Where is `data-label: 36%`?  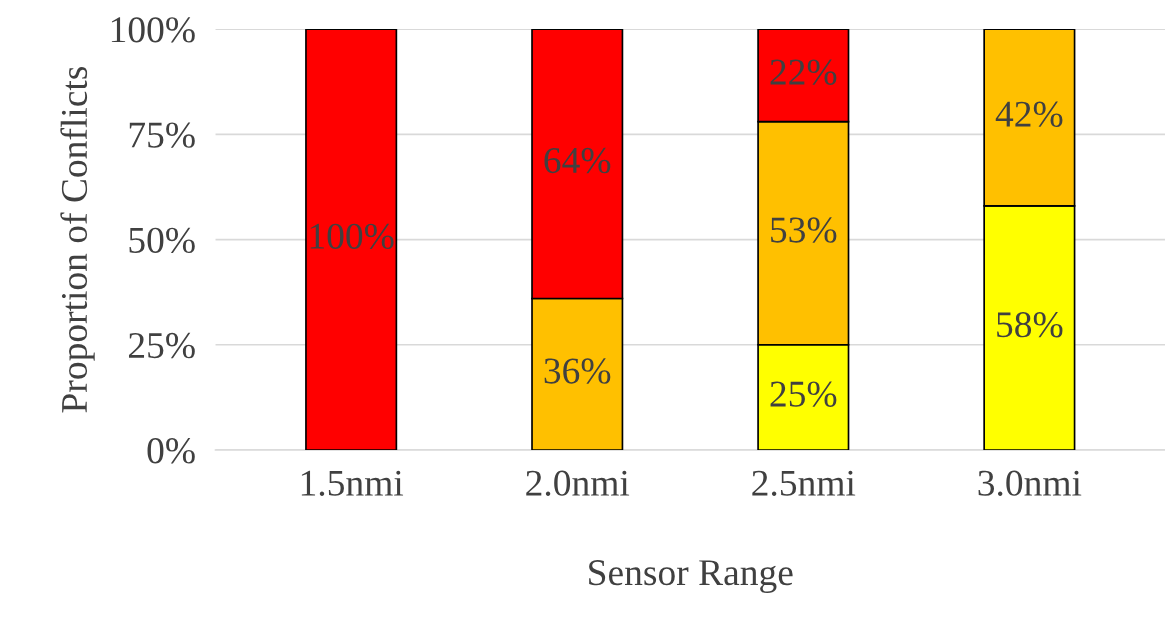 data-label: 36% is located at coordinates (577, 371).